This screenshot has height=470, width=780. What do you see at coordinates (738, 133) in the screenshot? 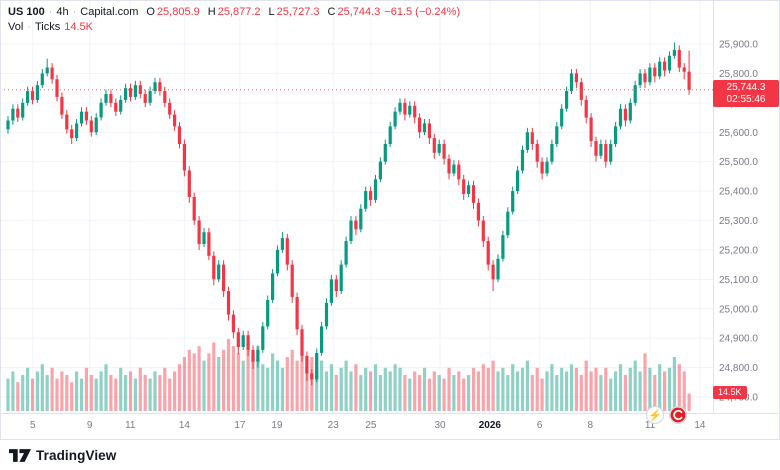
I see `price-tick-label: 25,600.0` at bounding box center [738, 133].